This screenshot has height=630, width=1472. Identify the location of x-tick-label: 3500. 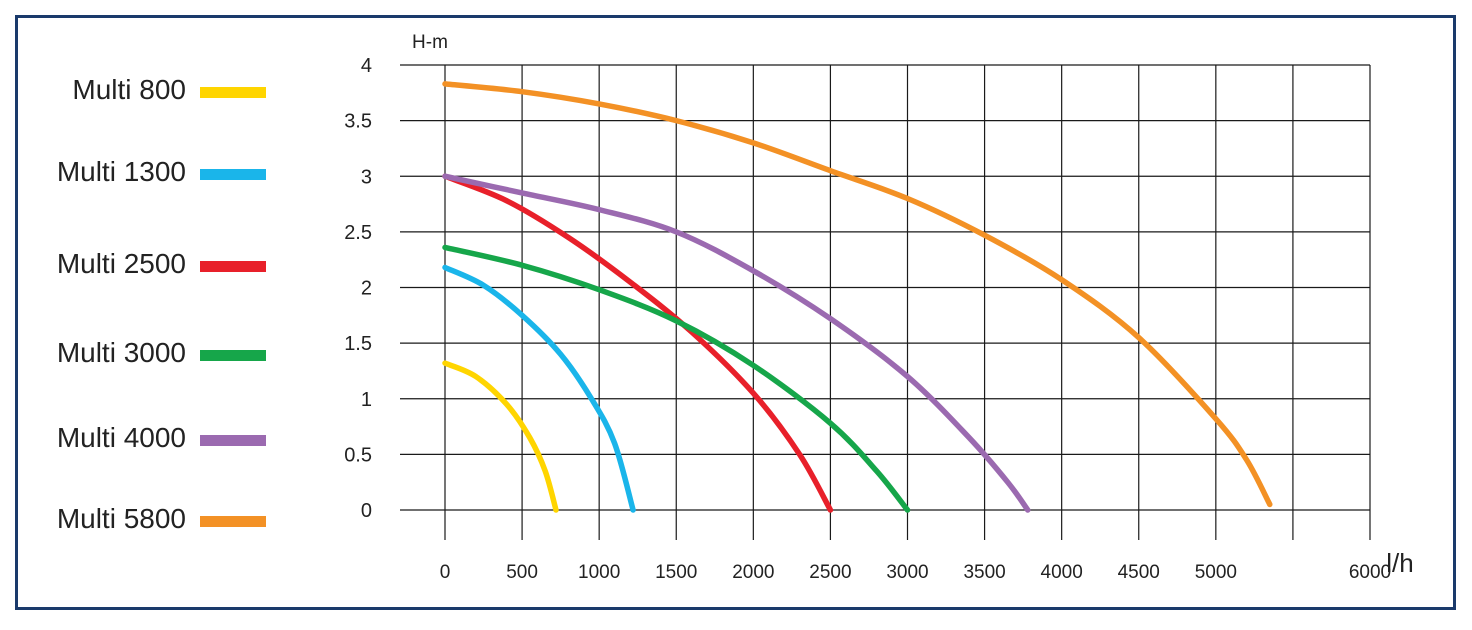
(984, 572).